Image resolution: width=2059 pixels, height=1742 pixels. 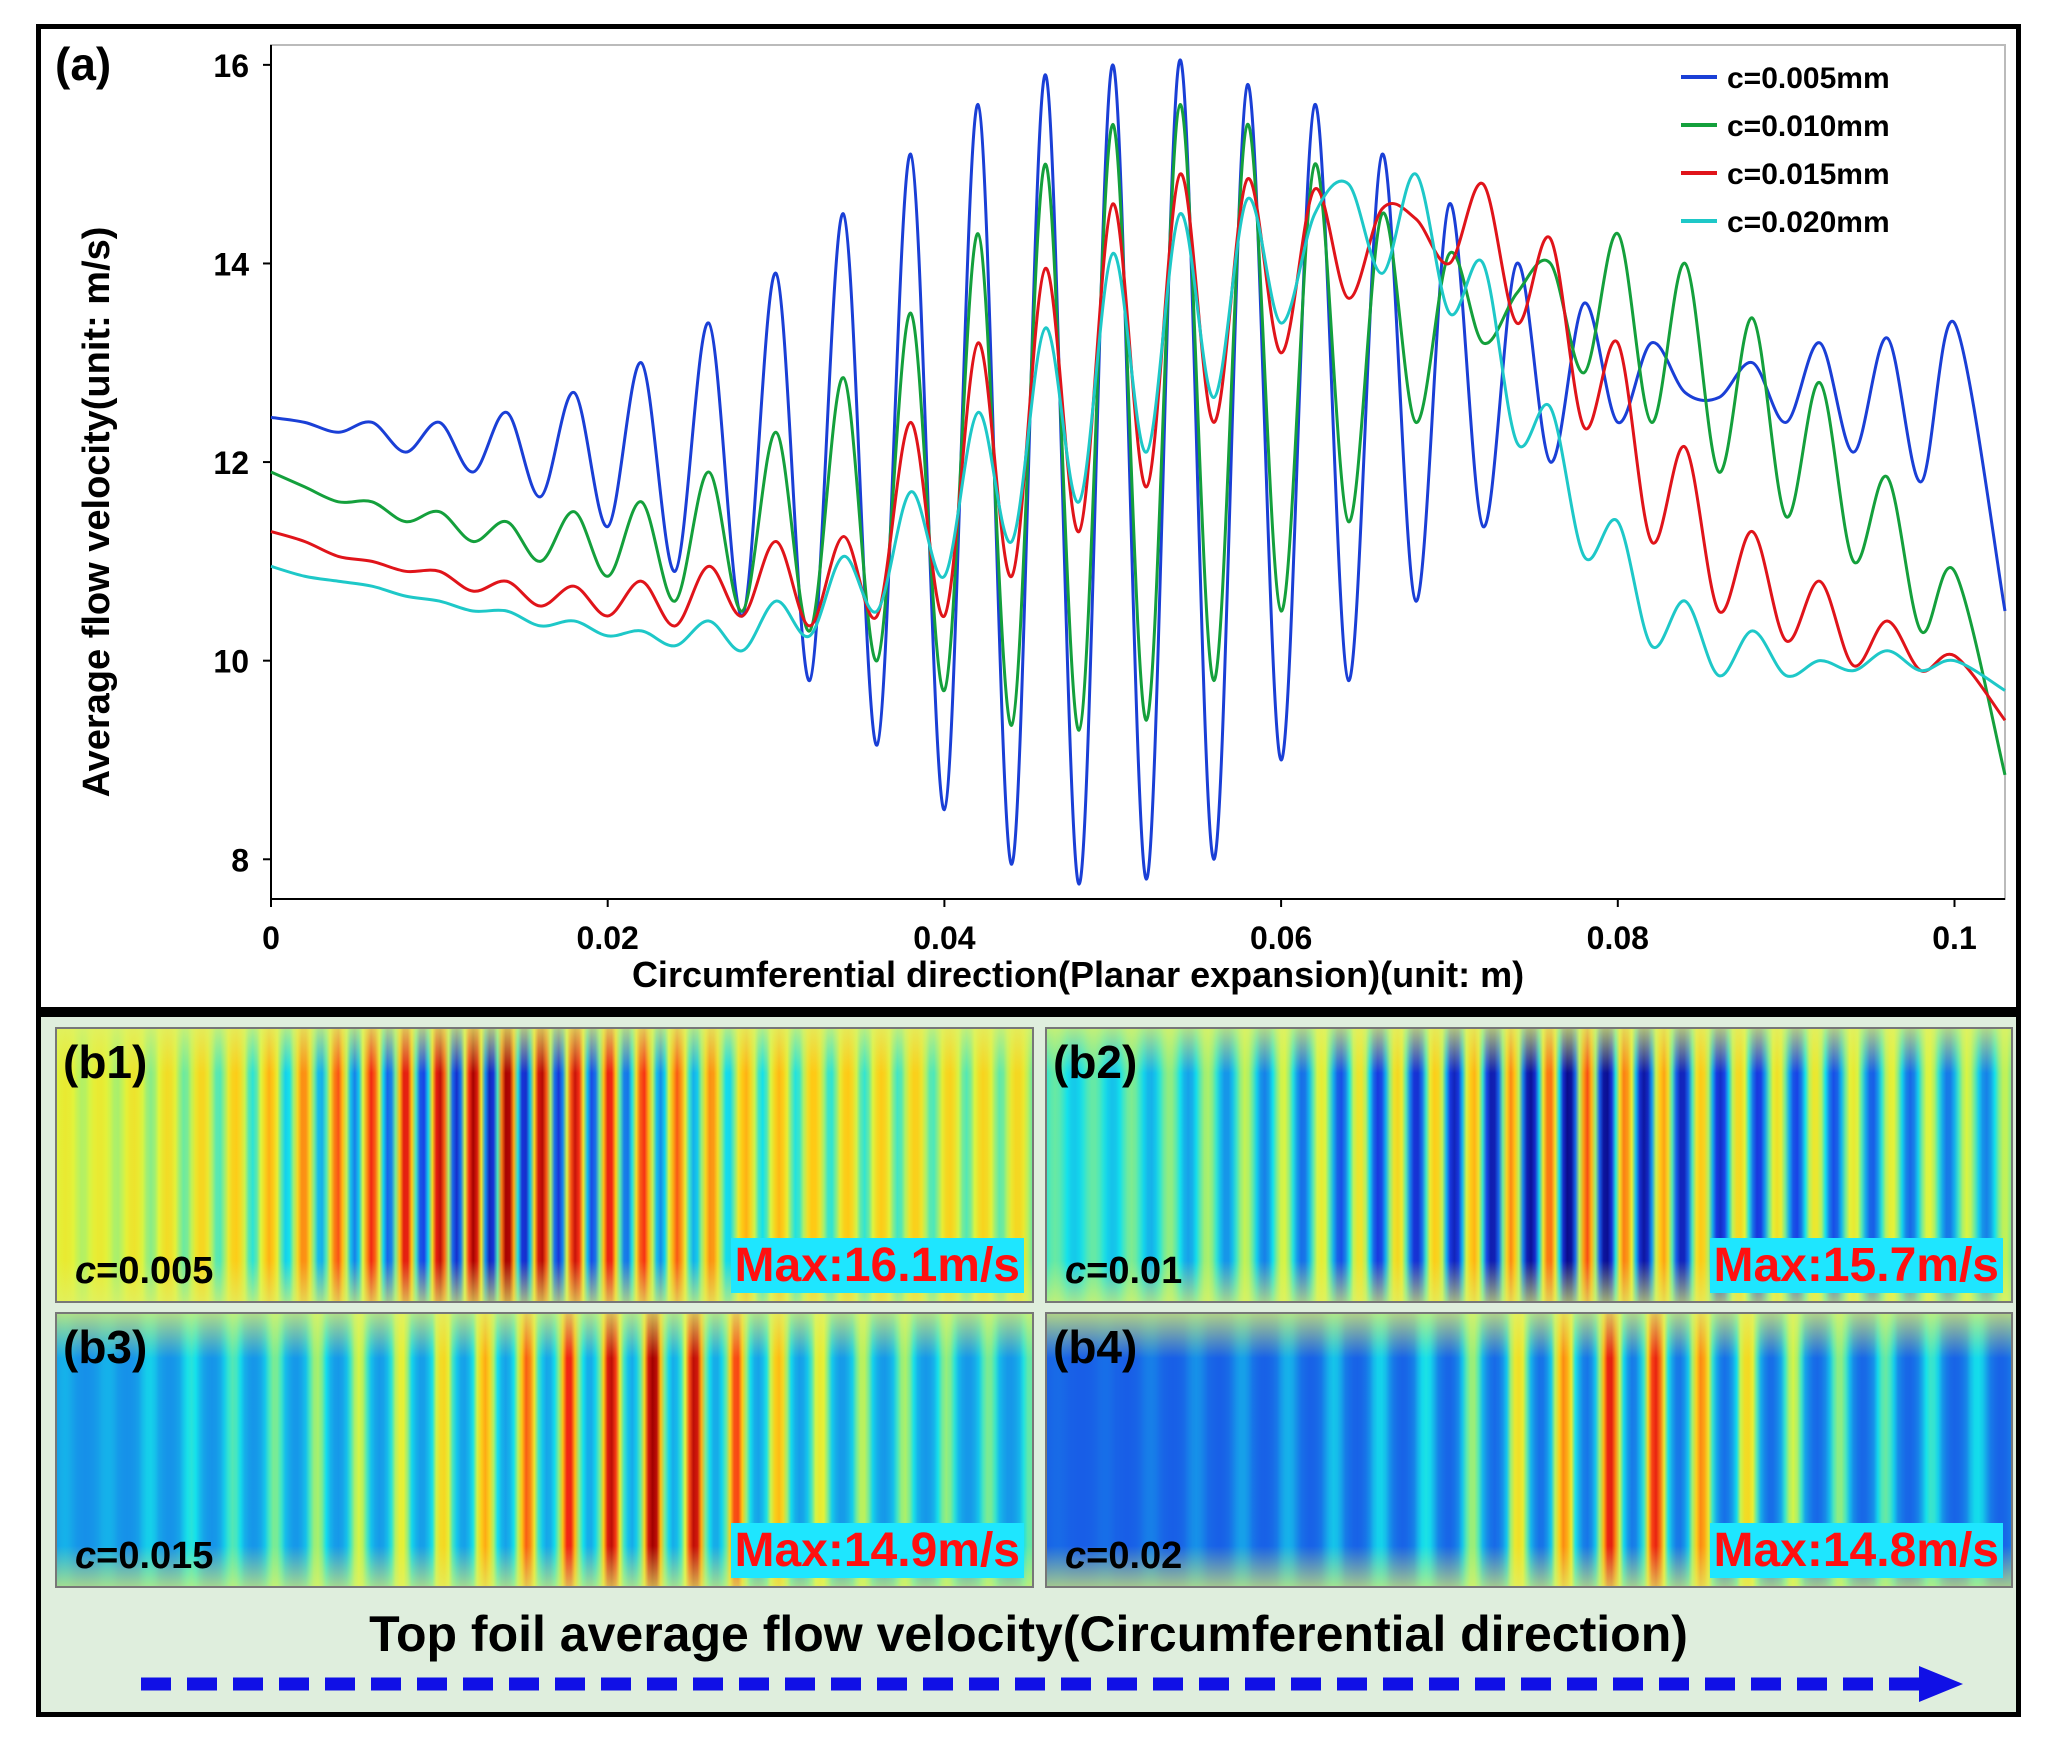 What do you see at coordinates (86, 1556) in the screenshot?
I see `map-b3-clearance-symbol: c` at bounding box center [86, 1556].